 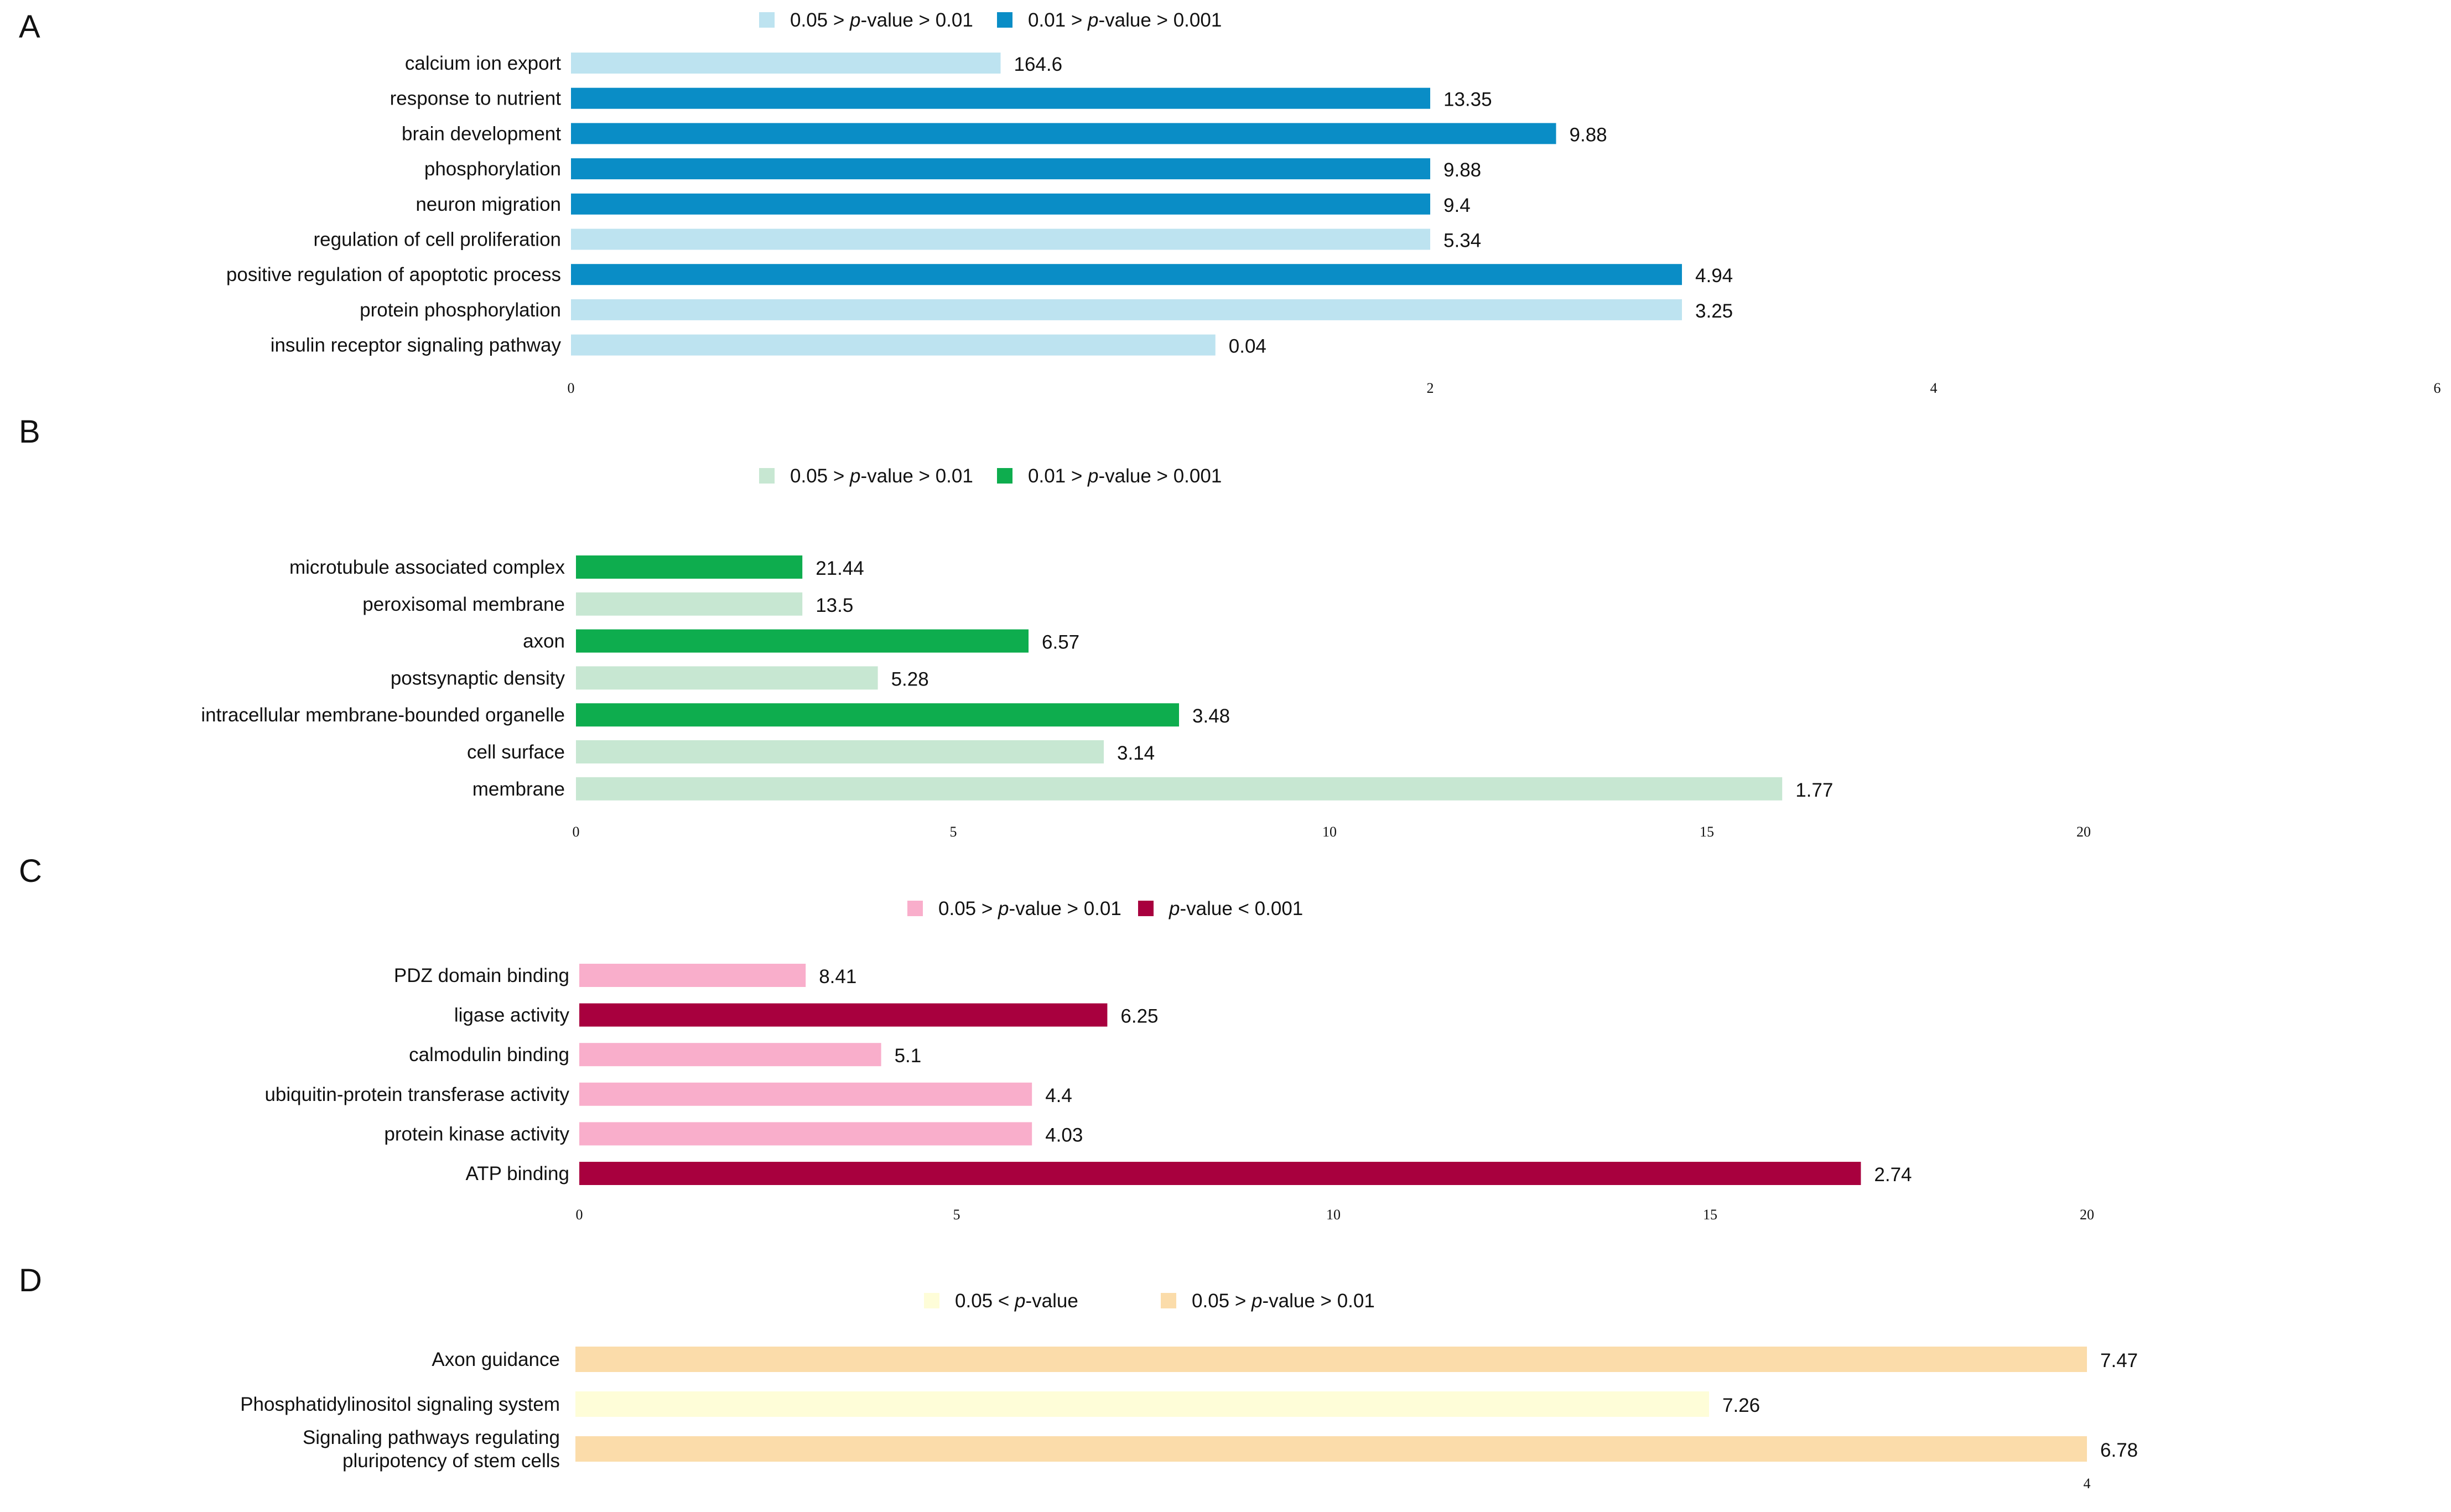 I want to click on panel-a-category-label-1: response to nutrient, so click(x=476, y=99).